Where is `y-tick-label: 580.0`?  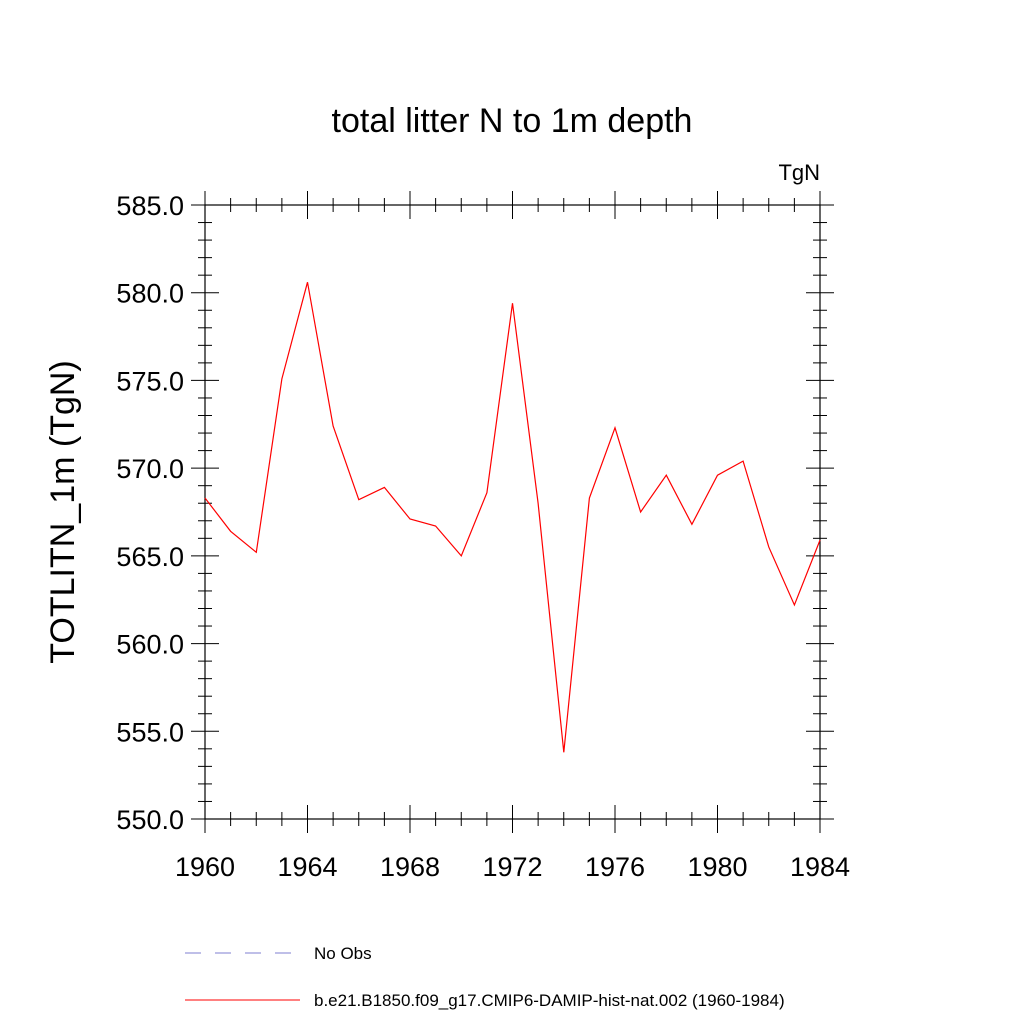
y-tick-label: 580.0 is located at coordinates (150, 294).